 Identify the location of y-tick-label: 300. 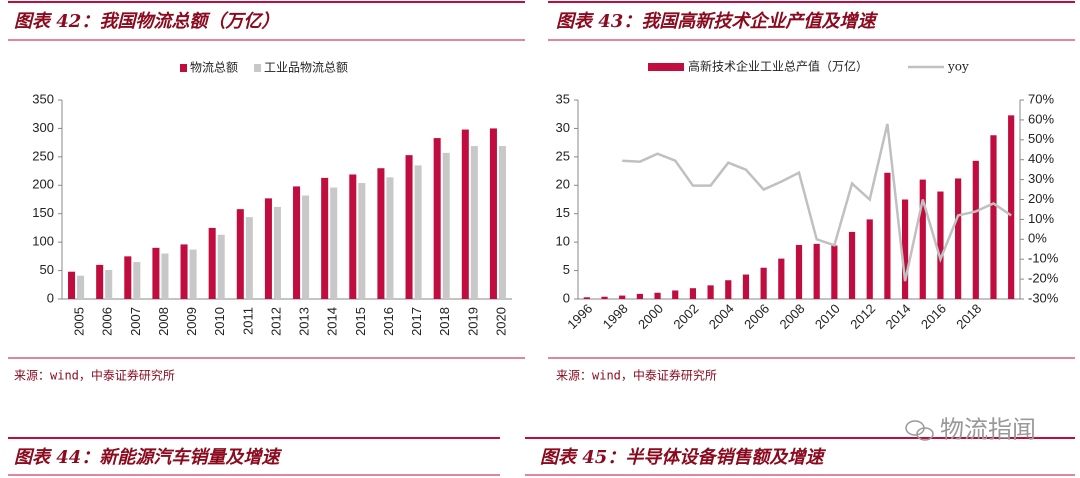
(43, 127).